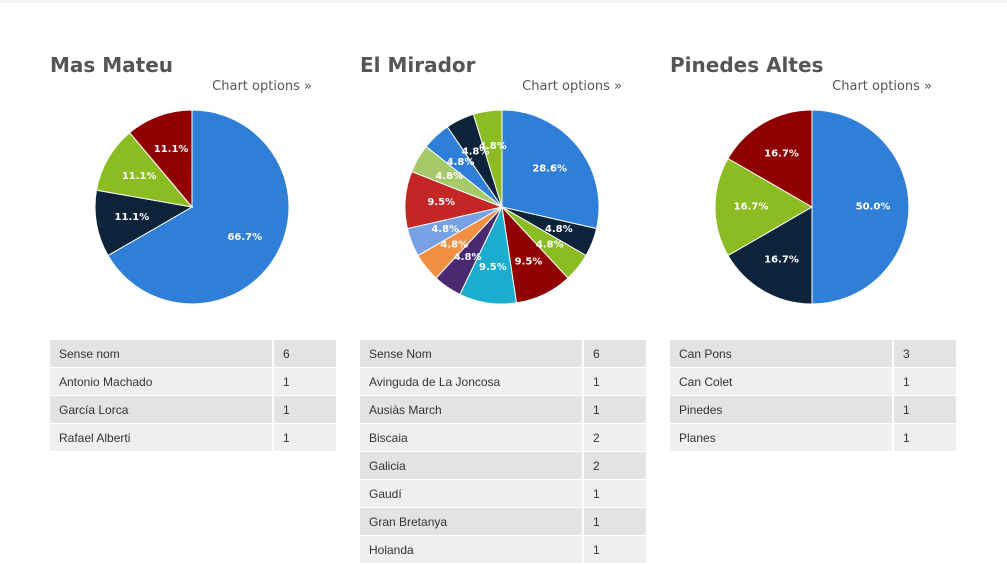  Describe the element at coordinates (747, 65) in the screenshot. I see `chart-title: Pinedes Altes` at that location.